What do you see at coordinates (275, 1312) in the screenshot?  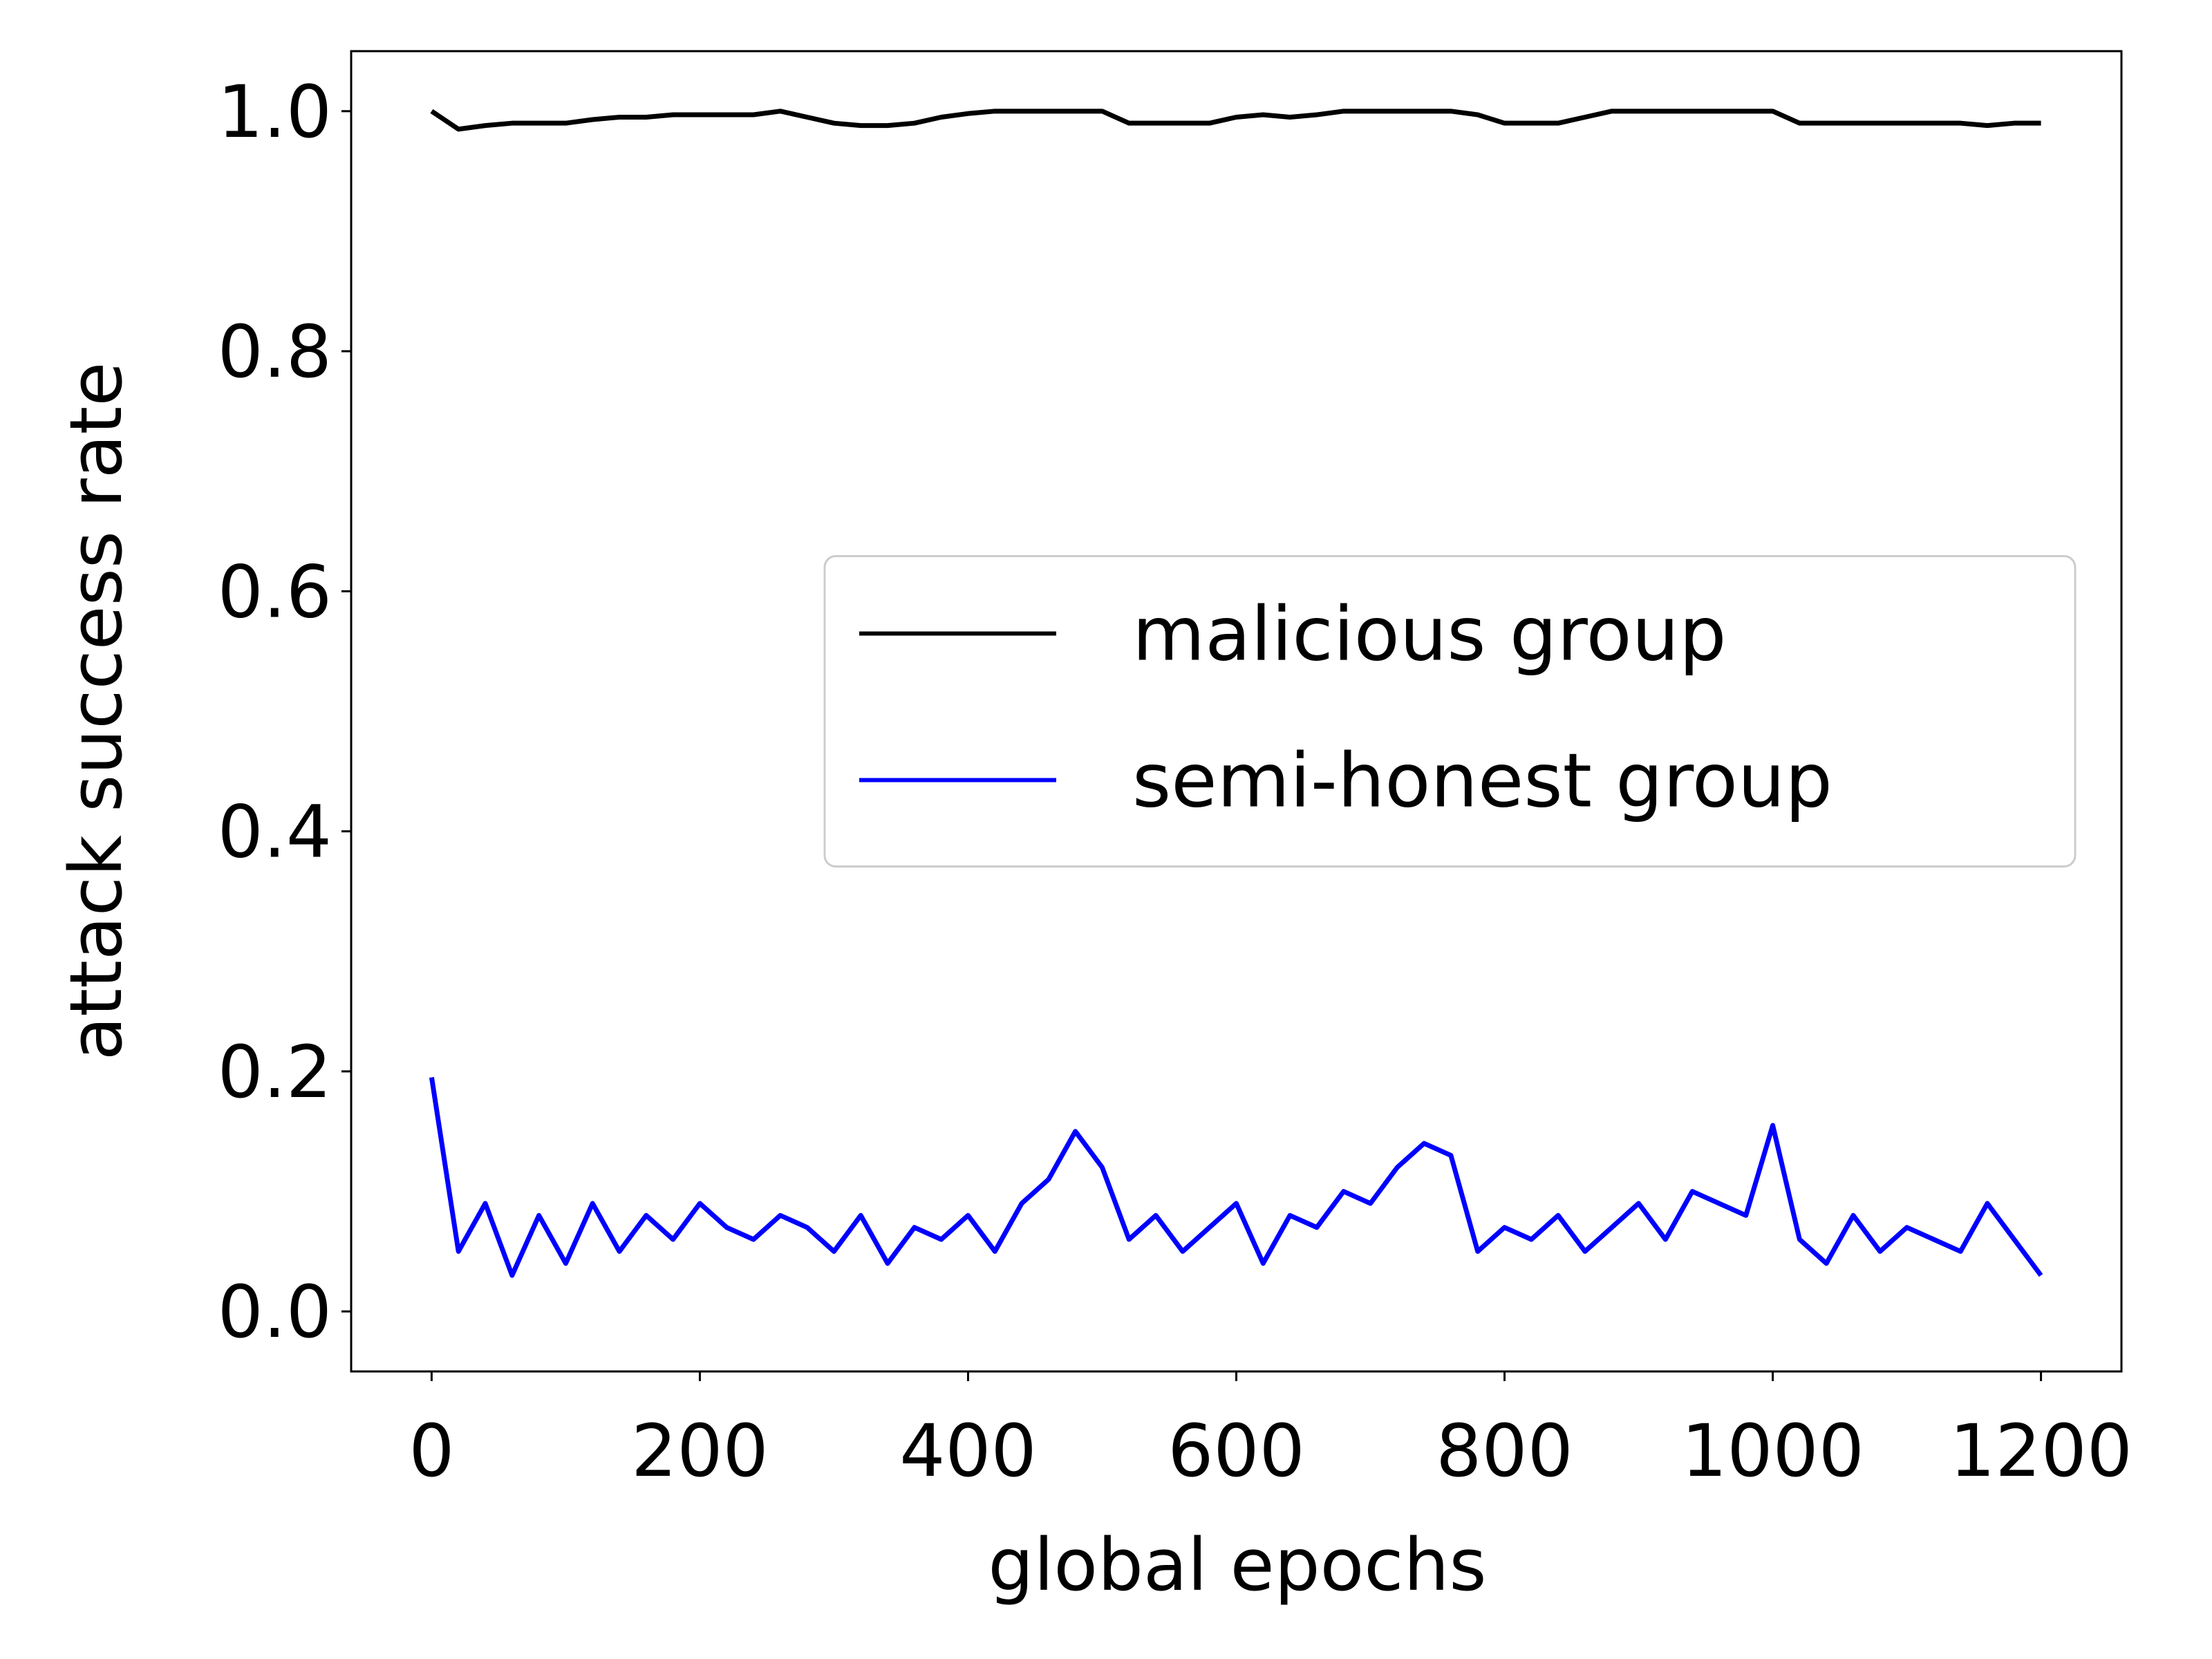 I see `y-tick-label: 0.0` at bounding box center [275, 1312].